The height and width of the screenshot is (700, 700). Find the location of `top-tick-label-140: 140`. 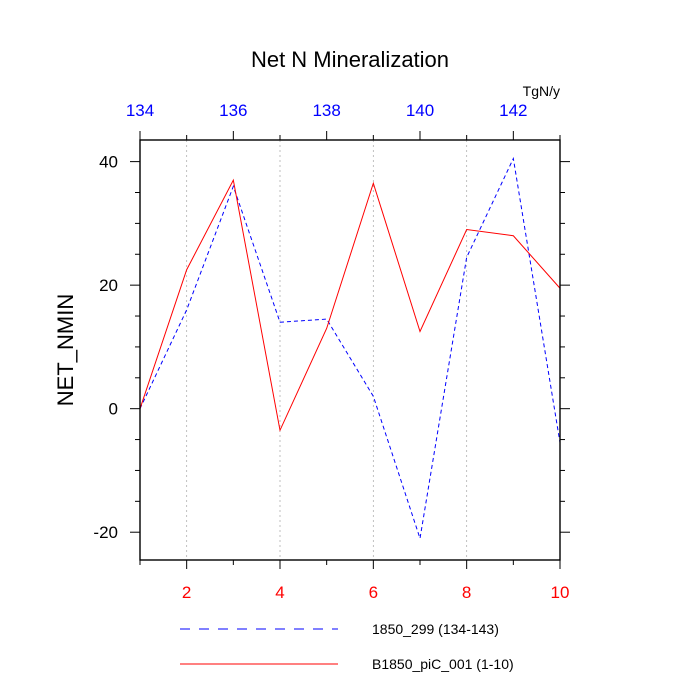

top-tick-label-140: 140 is located at coordinates (420, 110).